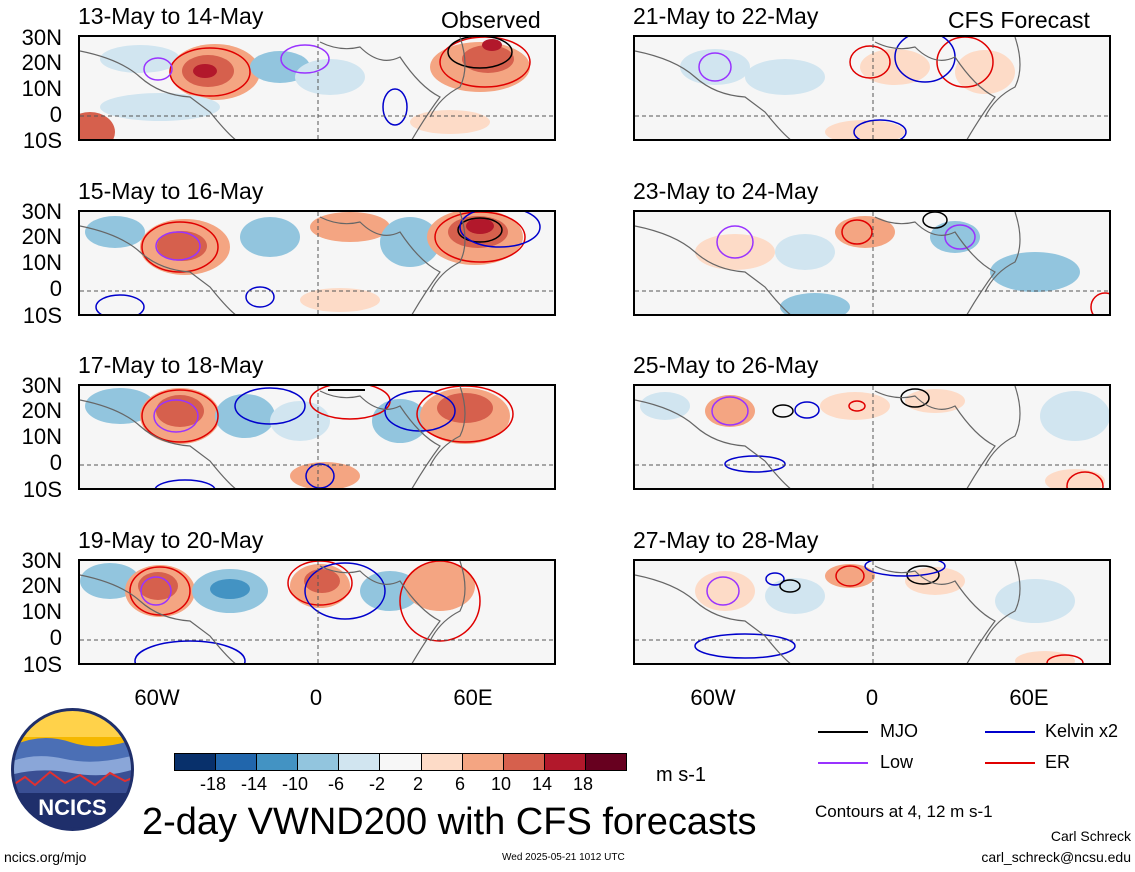 The image size is (1135, 872). Describe the element at coordinates (1010, 732) in the screenshot. I see `legend-swatch-kelvin` at that location.